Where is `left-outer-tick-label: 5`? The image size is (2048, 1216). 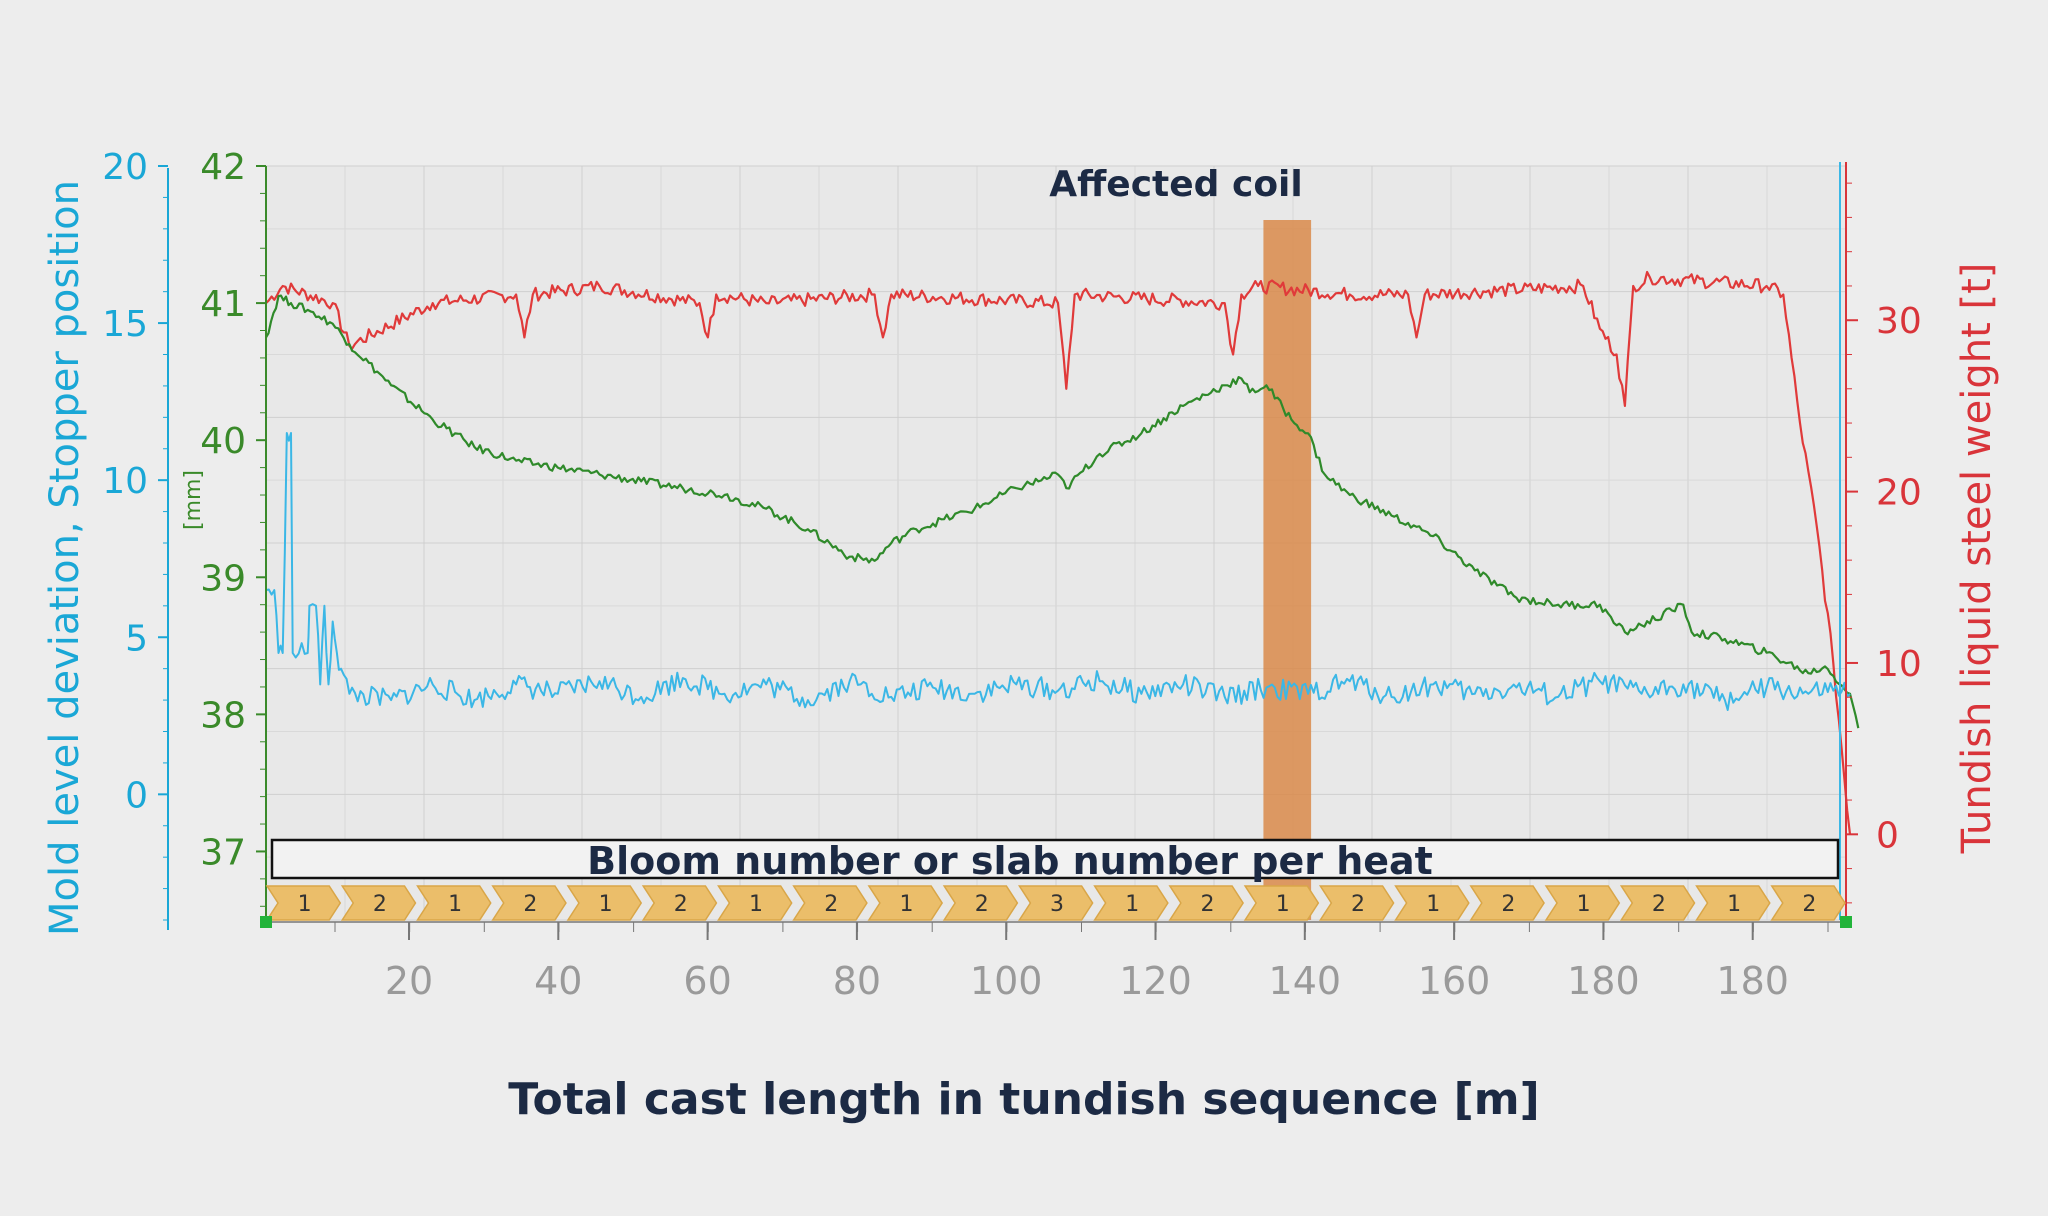
left-outer-tick-label: 5 is located at coordinates (136, 638).